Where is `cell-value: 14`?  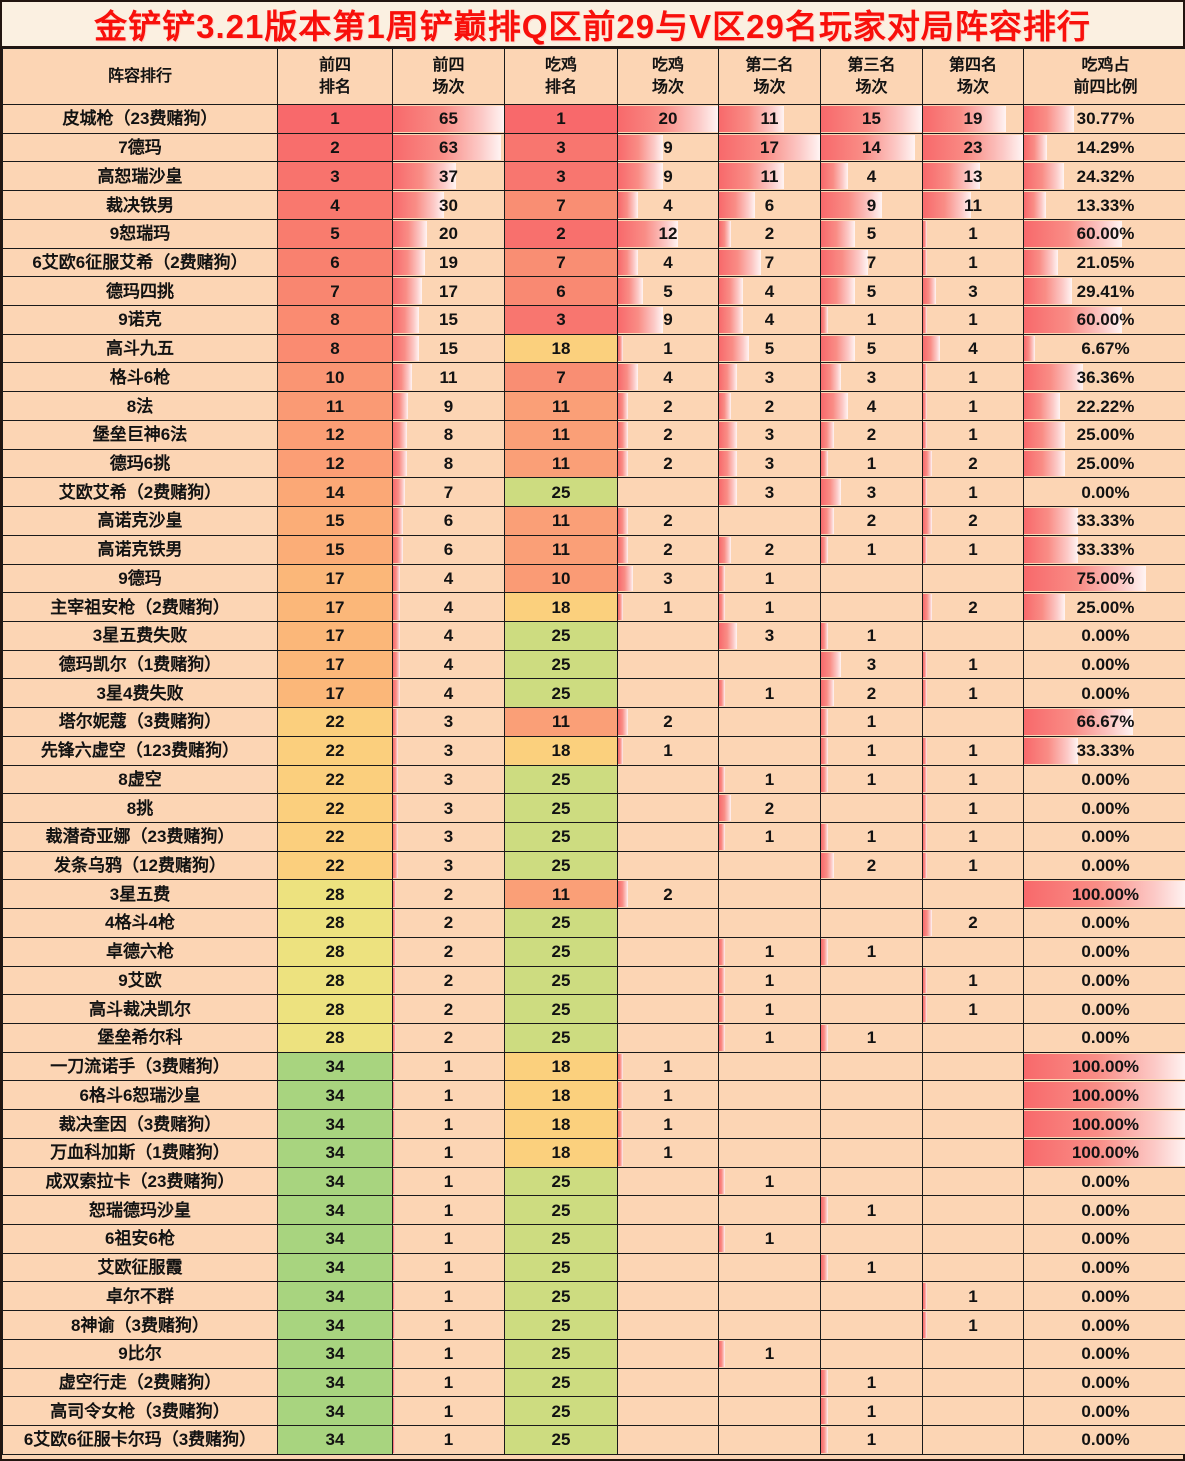
cell-value: 14 is located at coordinates (871, 148).